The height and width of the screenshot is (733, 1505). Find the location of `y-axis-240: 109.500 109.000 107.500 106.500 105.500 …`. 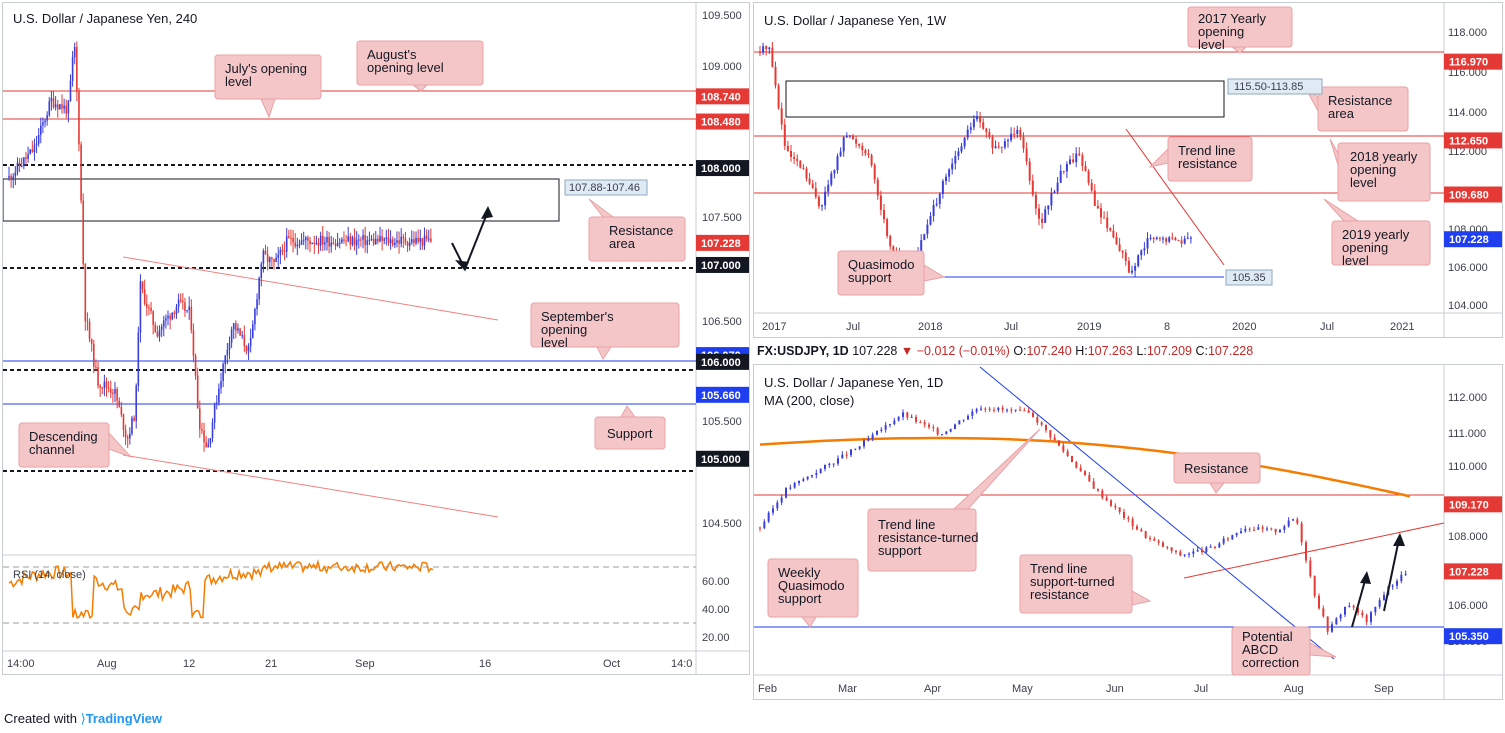

y-axis-240: 109.500 109.000 107.500 106.500 105.500 … is located at coordinates (722, 327).